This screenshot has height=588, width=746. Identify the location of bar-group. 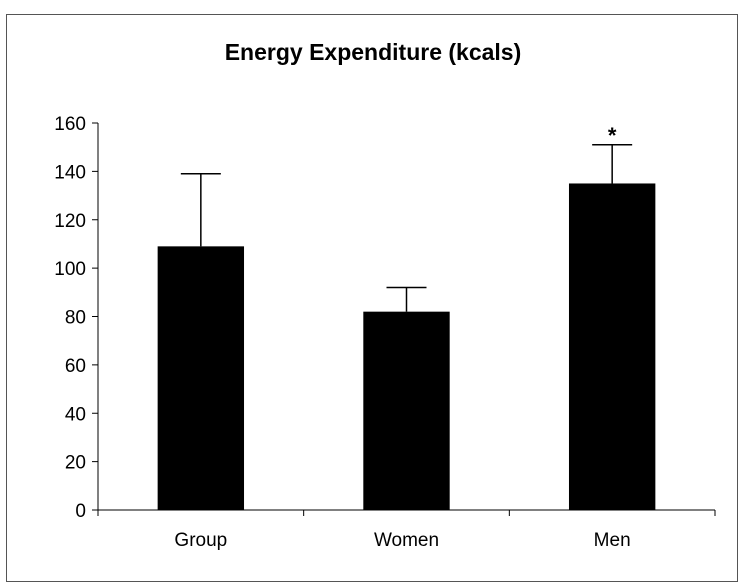
(201, 378).